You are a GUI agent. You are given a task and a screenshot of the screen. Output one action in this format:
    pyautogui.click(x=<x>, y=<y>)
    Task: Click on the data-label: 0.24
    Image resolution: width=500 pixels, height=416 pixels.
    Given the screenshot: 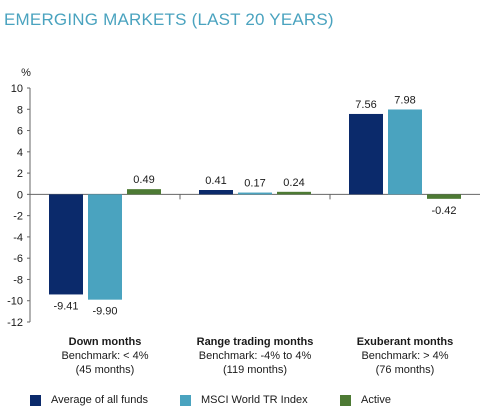 What is the action you would take?
    pyautogui.click(x=293, y=183)
    